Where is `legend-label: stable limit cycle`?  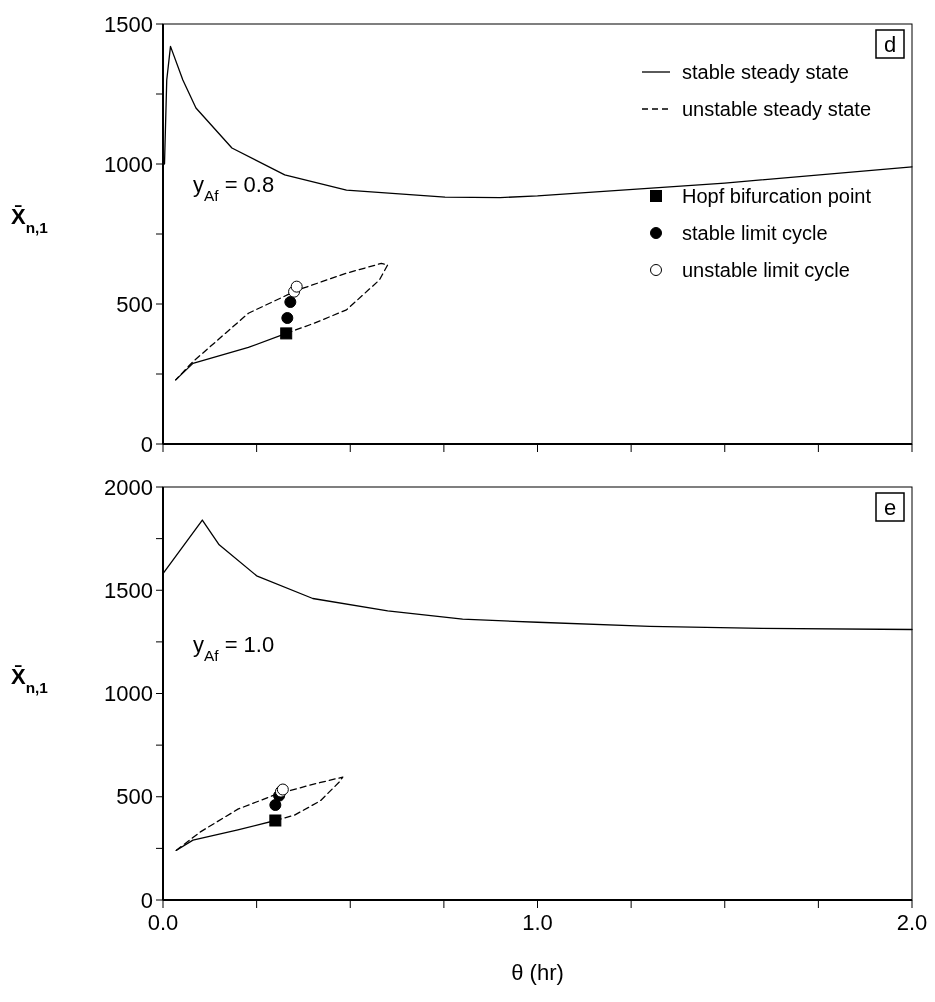 legend-label: stable limit cycle is located at coordinates (755, 233).